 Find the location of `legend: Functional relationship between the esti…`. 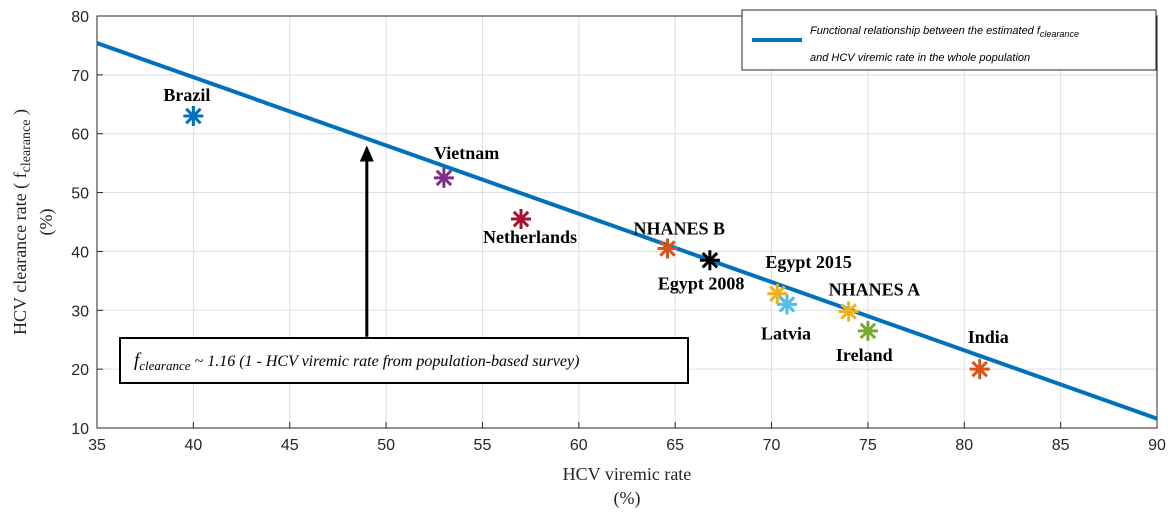

legend: Functional relationship between the esti… is located at coordinates (949, 40).